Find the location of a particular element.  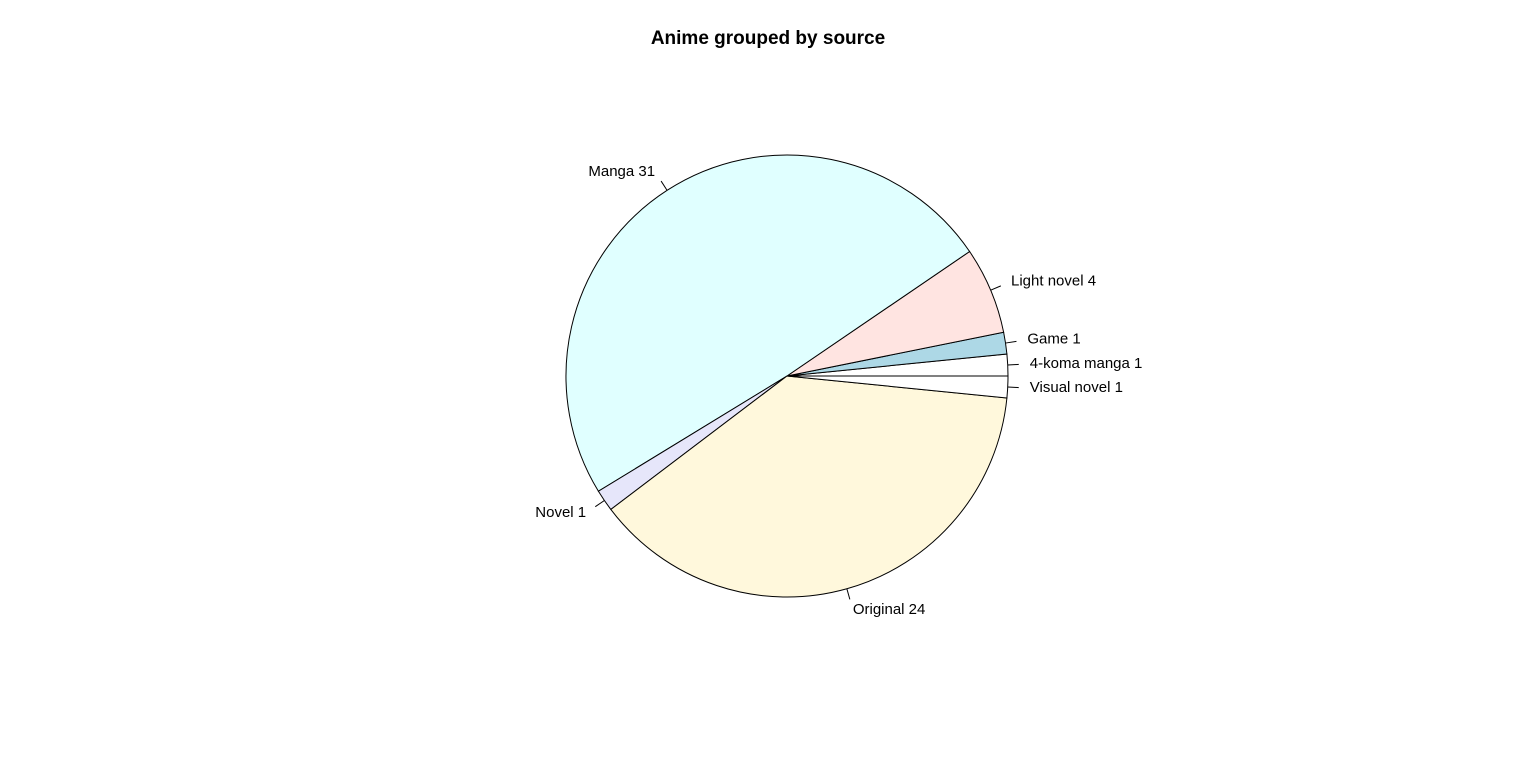

pie-label-novel-1: Novel 1 is located at coordinates (560, 512).